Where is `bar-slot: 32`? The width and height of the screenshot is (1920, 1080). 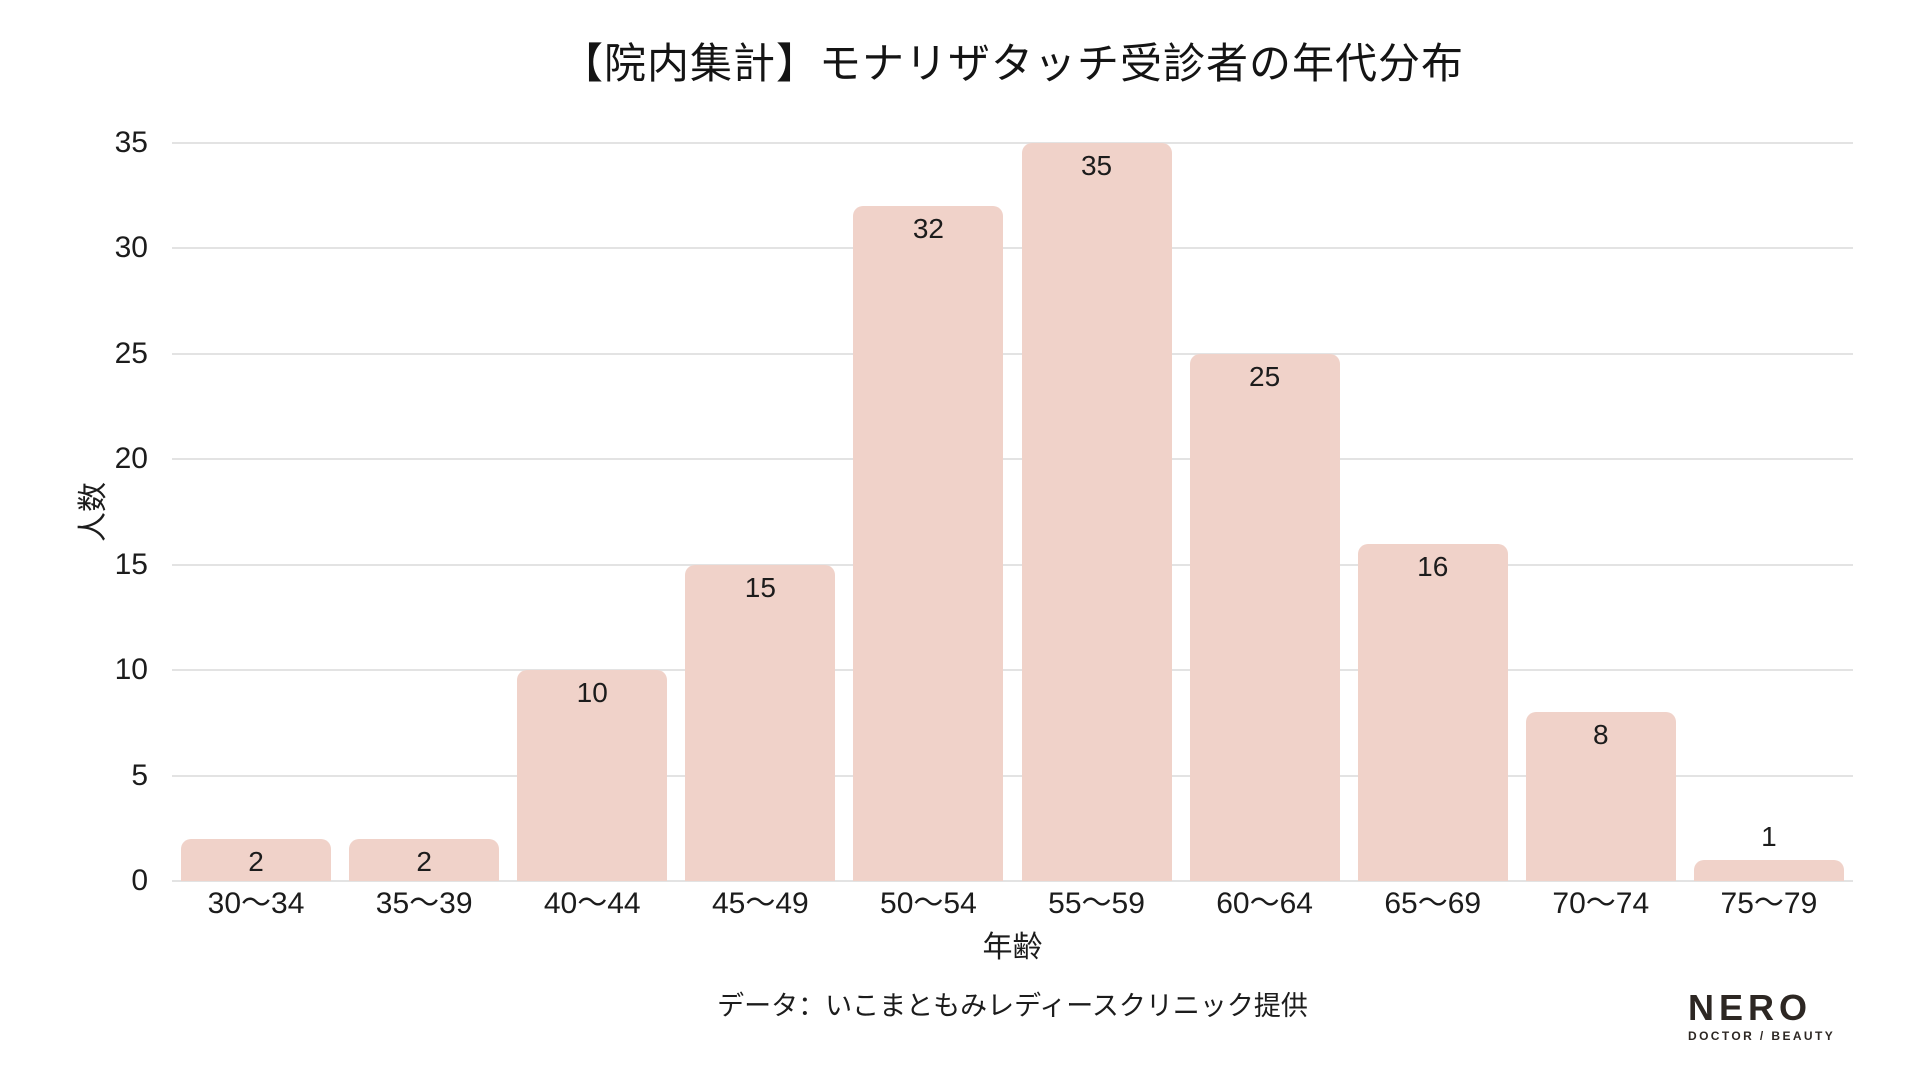 bar-slot: 32 is located at coordinates (928, 512).